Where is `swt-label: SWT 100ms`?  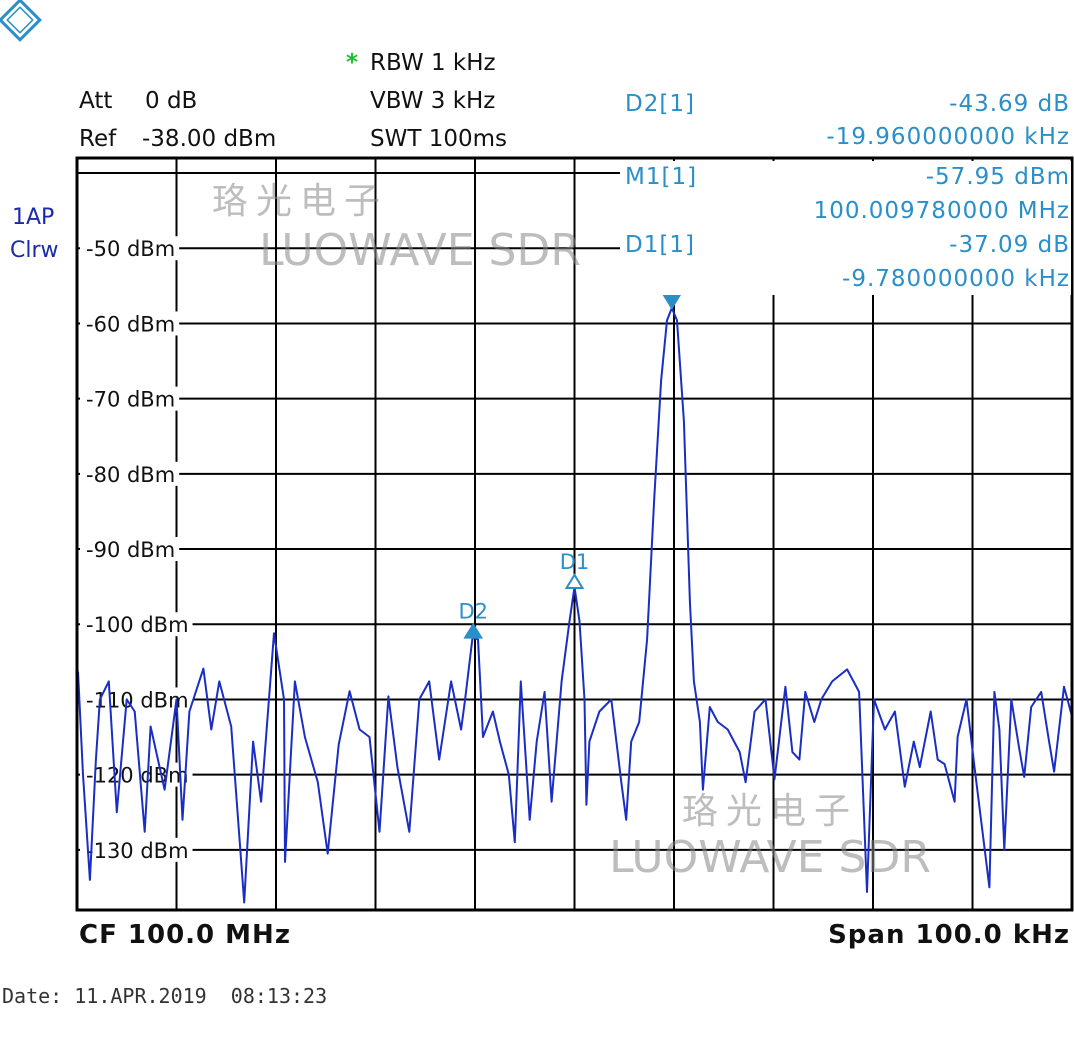
swt-label: SWT 100ms is located at coordinates (438, 139).